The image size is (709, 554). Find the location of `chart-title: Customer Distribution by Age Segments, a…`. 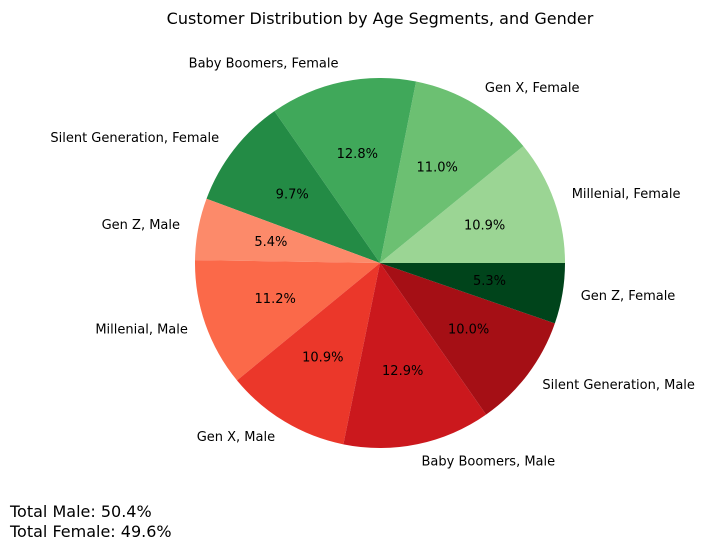

chart-title: Customer Distribution by Age Segments, a… is located at coordinates (380, 18).